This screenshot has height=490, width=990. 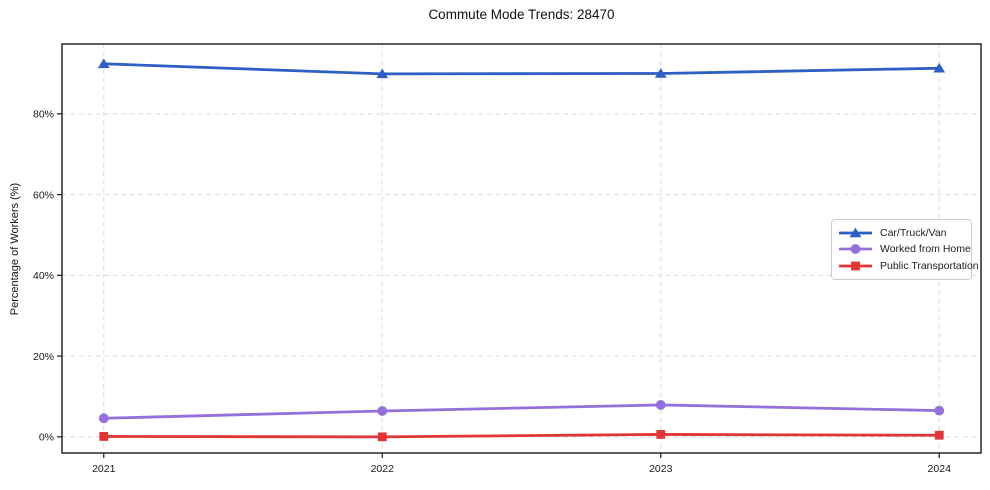 I want to click on line-triangle-marker-icon, so click(x=855, y=232).